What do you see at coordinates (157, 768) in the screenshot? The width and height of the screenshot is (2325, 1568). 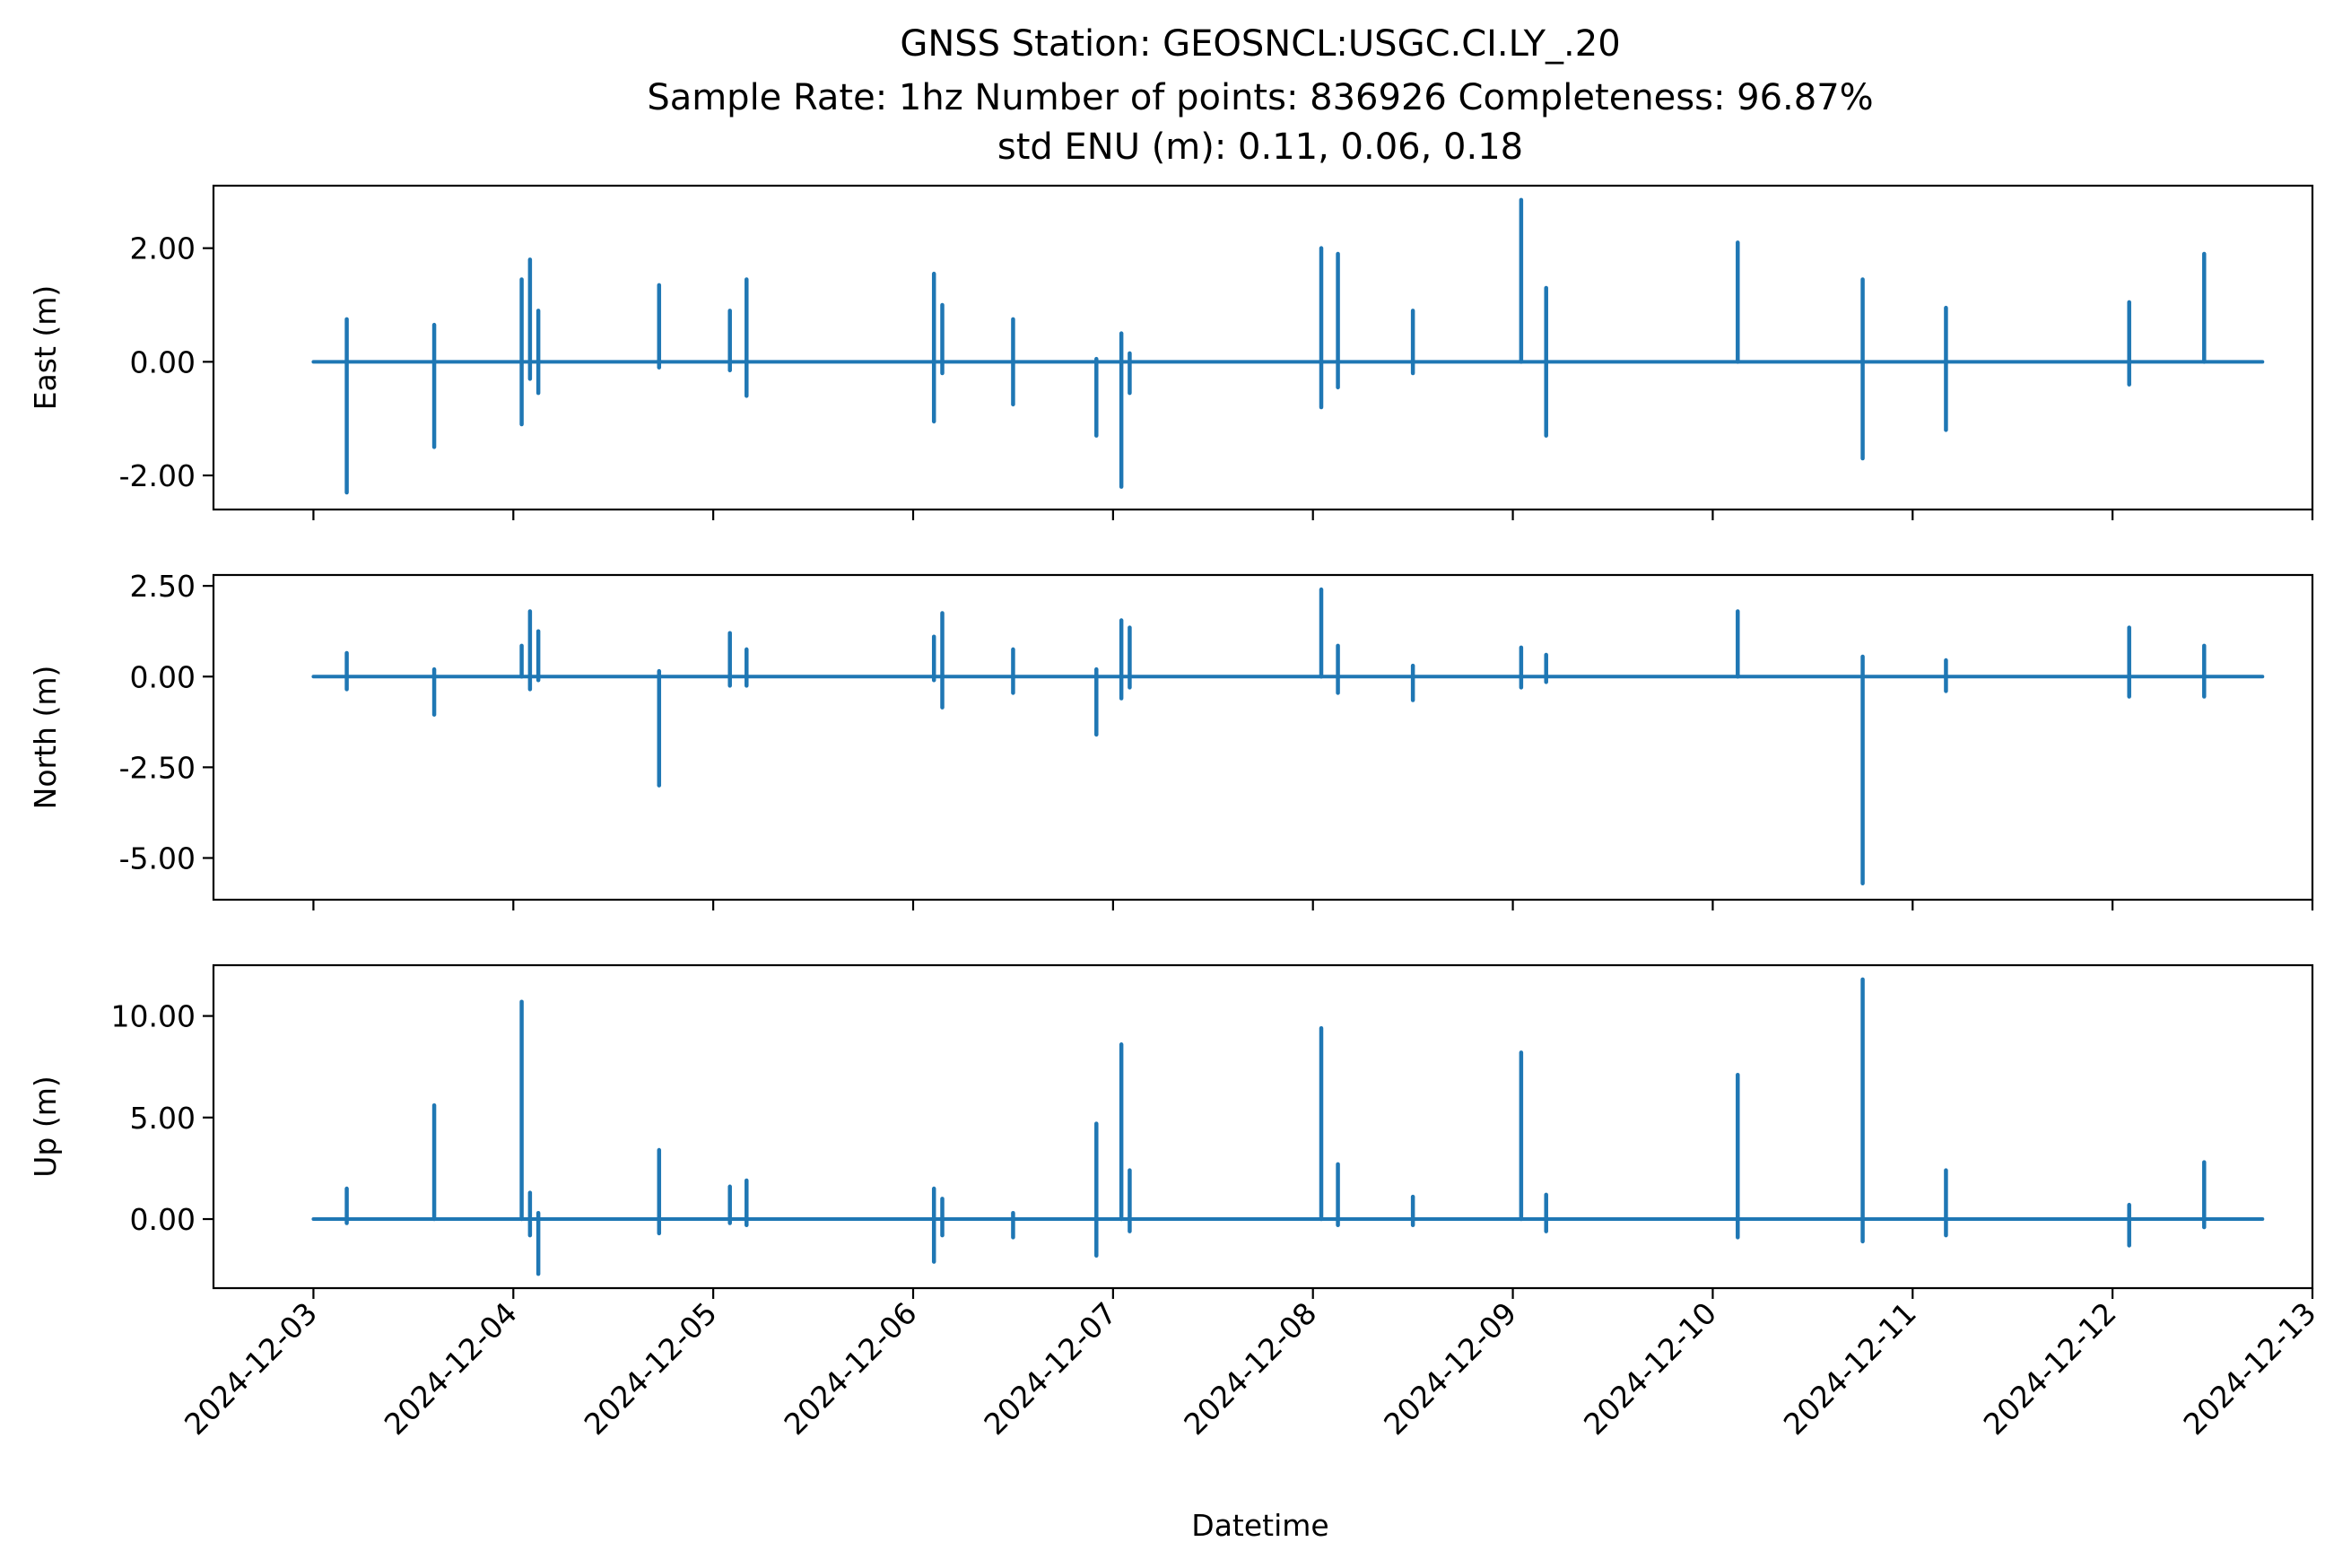 I see `y-tick-label: -2.50` at bounding box center [157, 768].